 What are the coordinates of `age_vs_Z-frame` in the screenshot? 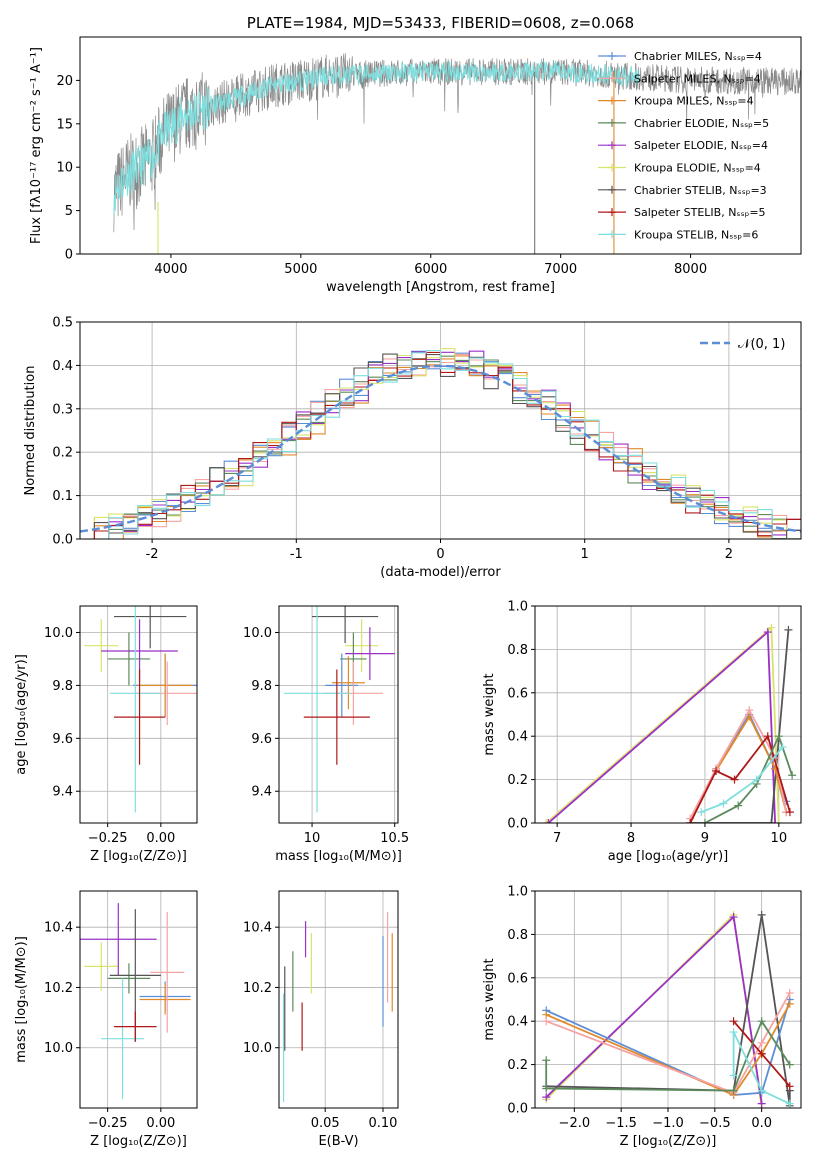 It's located at (138, 714).